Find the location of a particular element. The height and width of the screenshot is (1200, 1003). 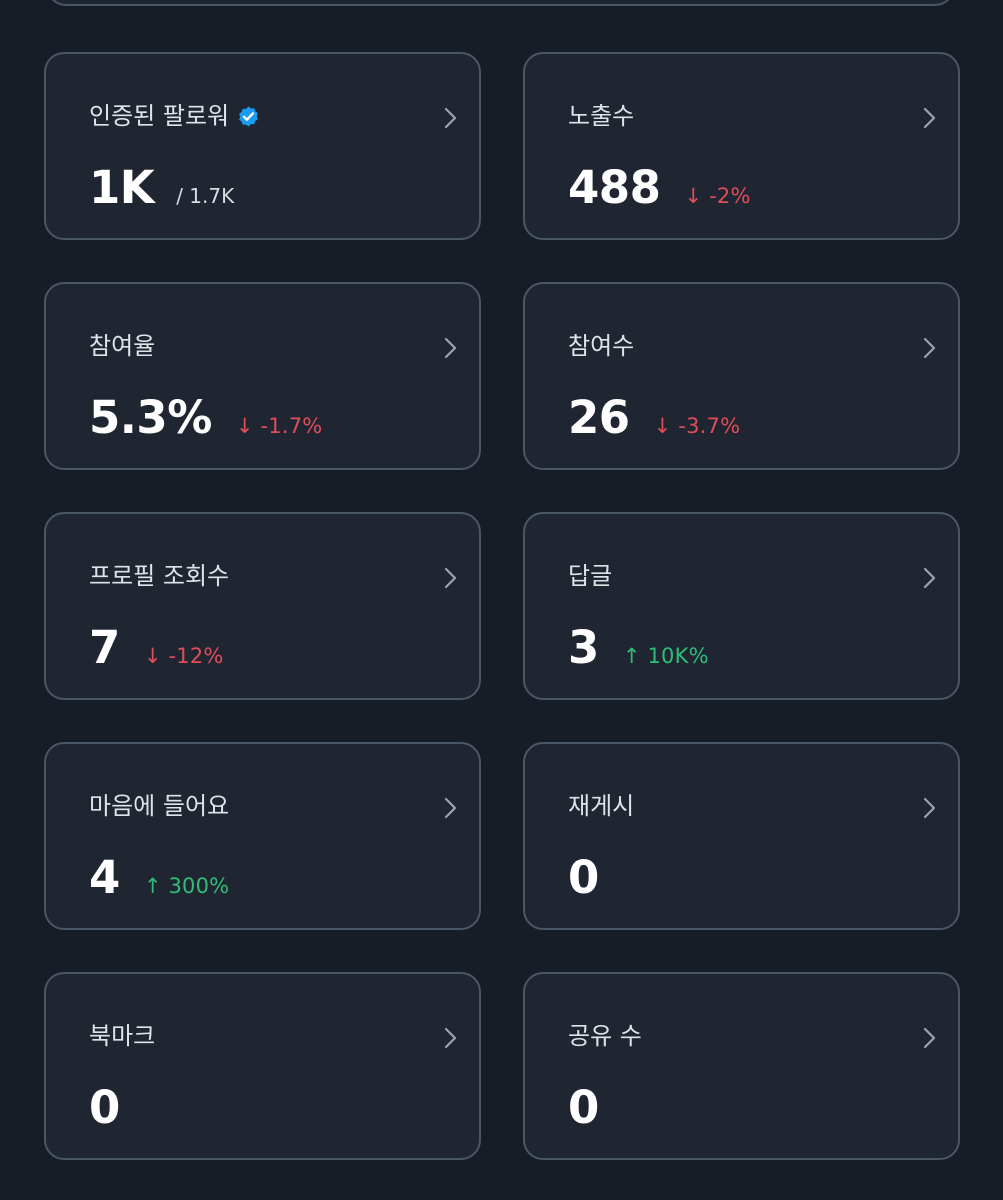

metric-label: 재게시 is located at coordinates (601, 806).